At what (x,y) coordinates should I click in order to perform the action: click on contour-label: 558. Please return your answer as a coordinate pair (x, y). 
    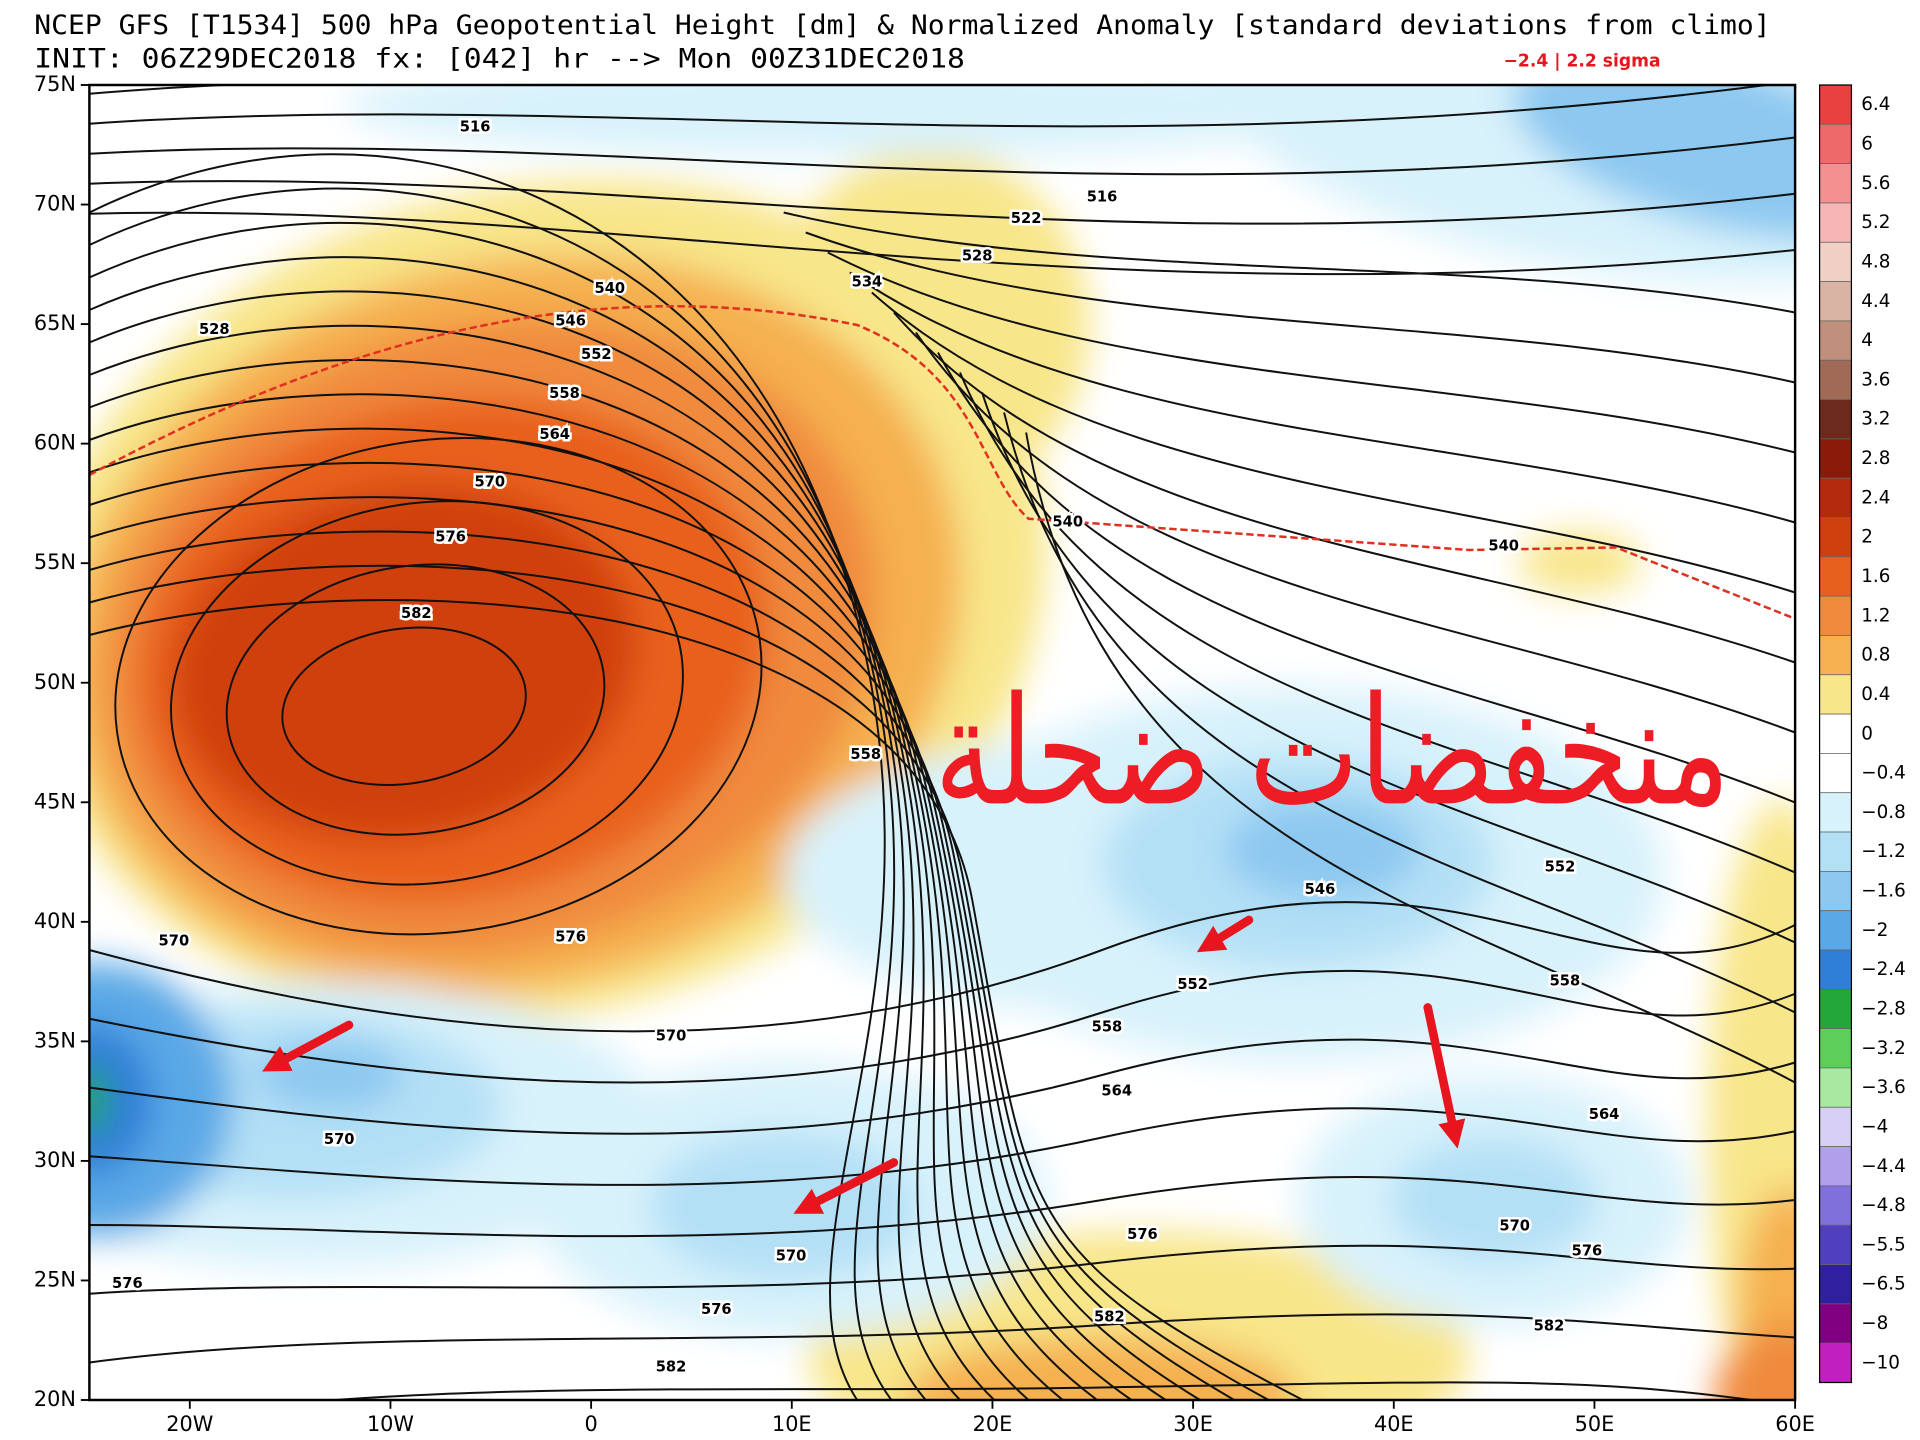
    Looking at the image, I should click on (1107, 1026).